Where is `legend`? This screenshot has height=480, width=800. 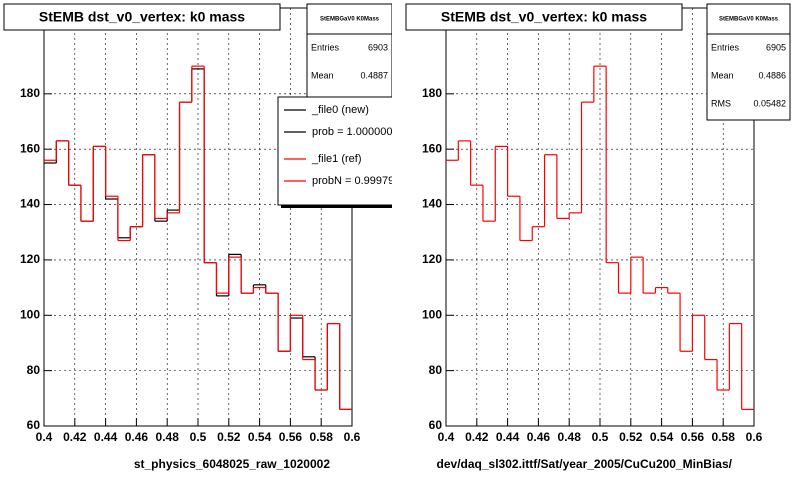
legend is located at coordinates (334, 151).